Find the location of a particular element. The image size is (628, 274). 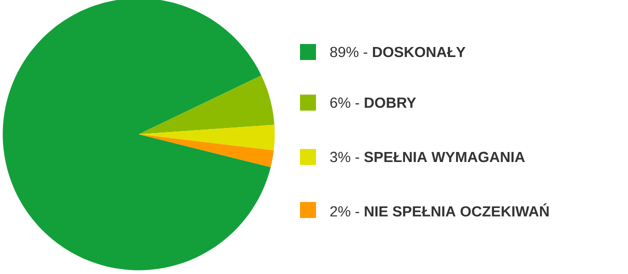

legend-label: 3% - SPEŁNIA WYMAGANIA is located at coordinates (427, 157).